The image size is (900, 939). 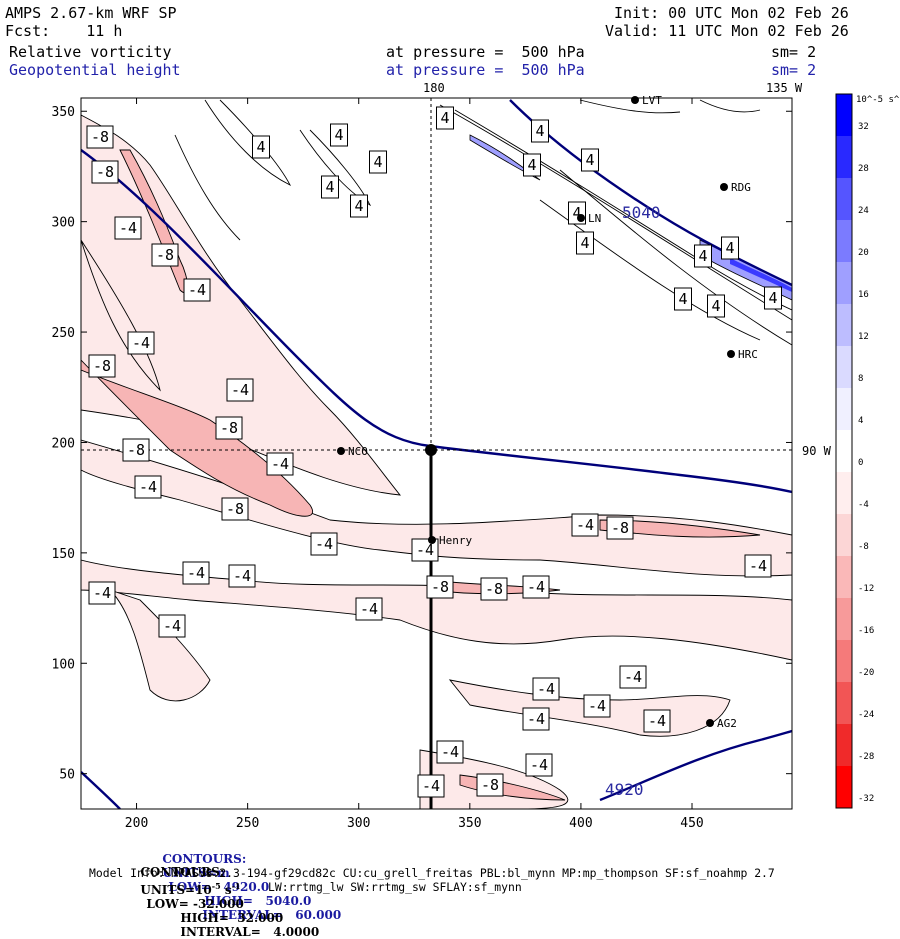 What do you see at coordinates (434, 88) in the screenshot?
I see `top-lon-180-label: 180` at bounding box center [434, 88].